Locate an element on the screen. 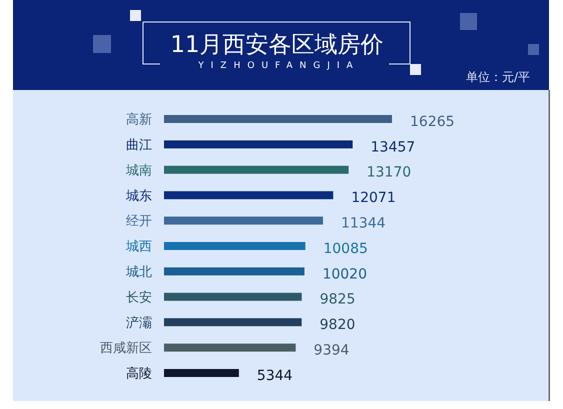 This screenshot has height=409, width=563. data-label: 5344 is located at coordinates (274, 376).